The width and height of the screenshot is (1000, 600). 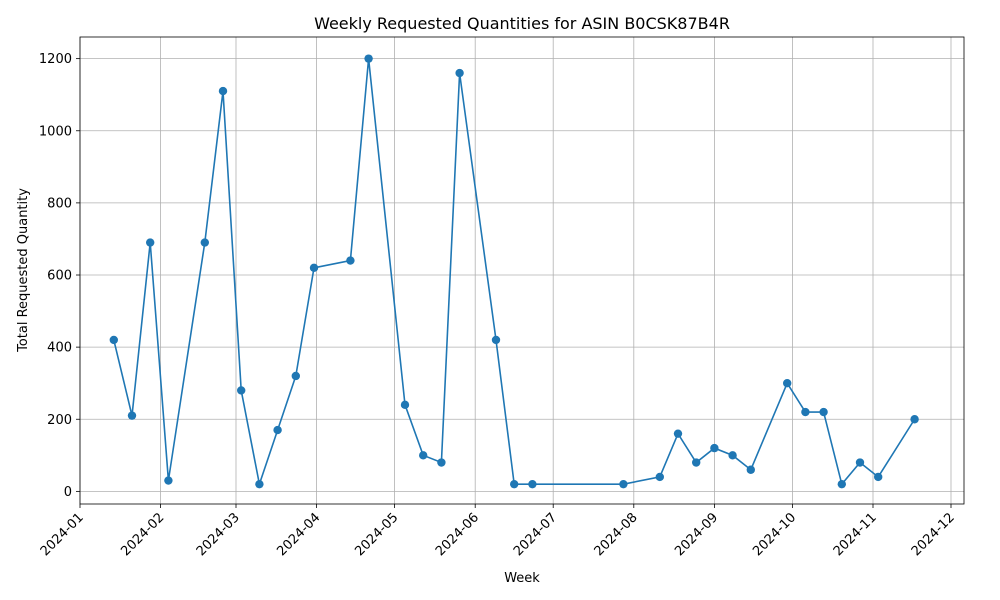 What do you see at coordinates (59, 420) in the screenshot?
I see `y-tick-label: 200` at bounding box center [59, 420].